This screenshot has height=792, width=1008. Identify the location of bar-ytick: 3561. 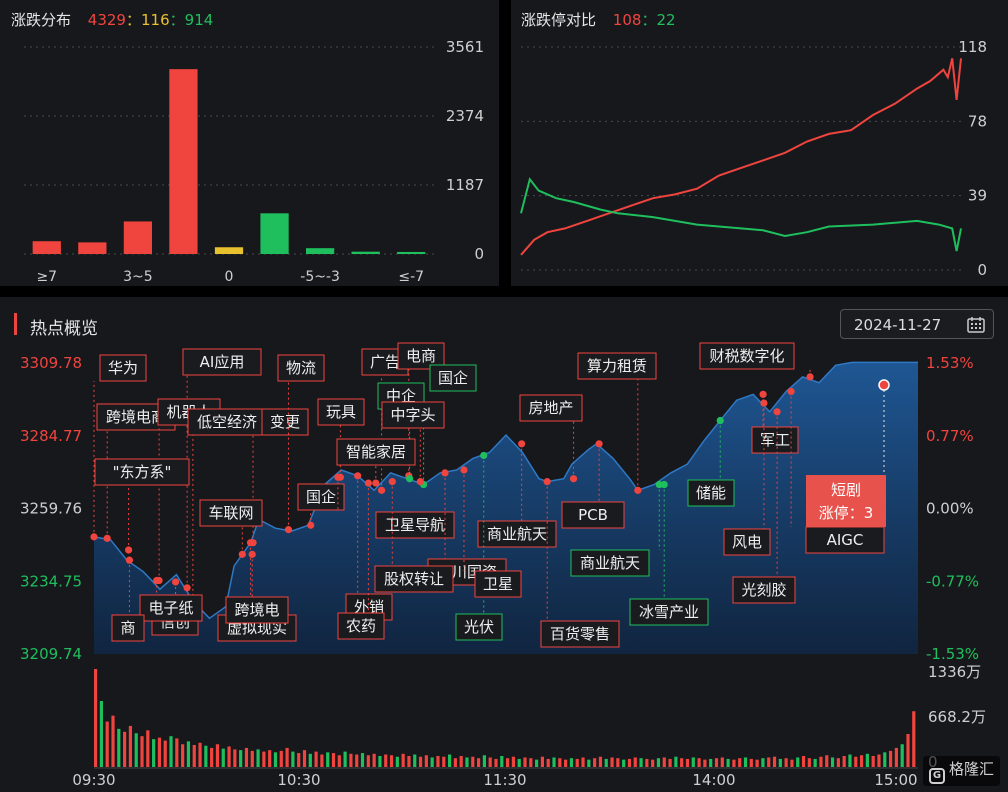
(465, 47).